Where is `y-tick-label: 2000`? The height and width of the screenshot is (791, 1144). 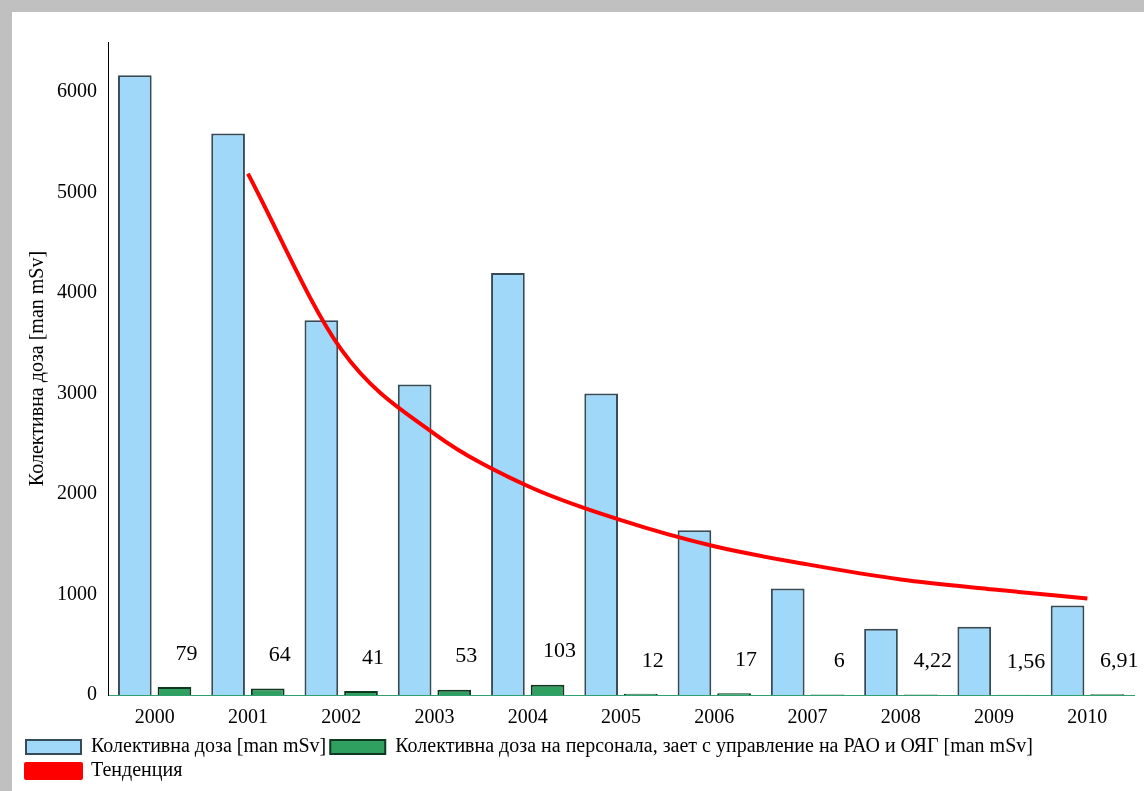
y-tick-label: 2000 is located at coordinates (77, 492).